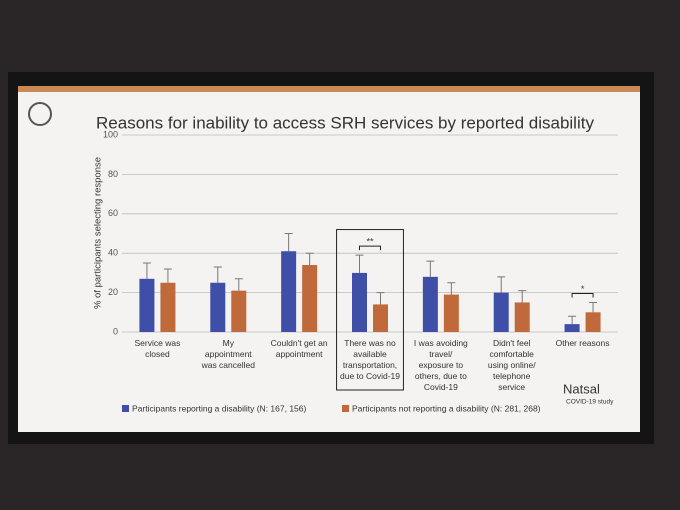  Describe the element at coordinates (113, 174) in the screenshot. I see `y-tick-label: 80` at that location.